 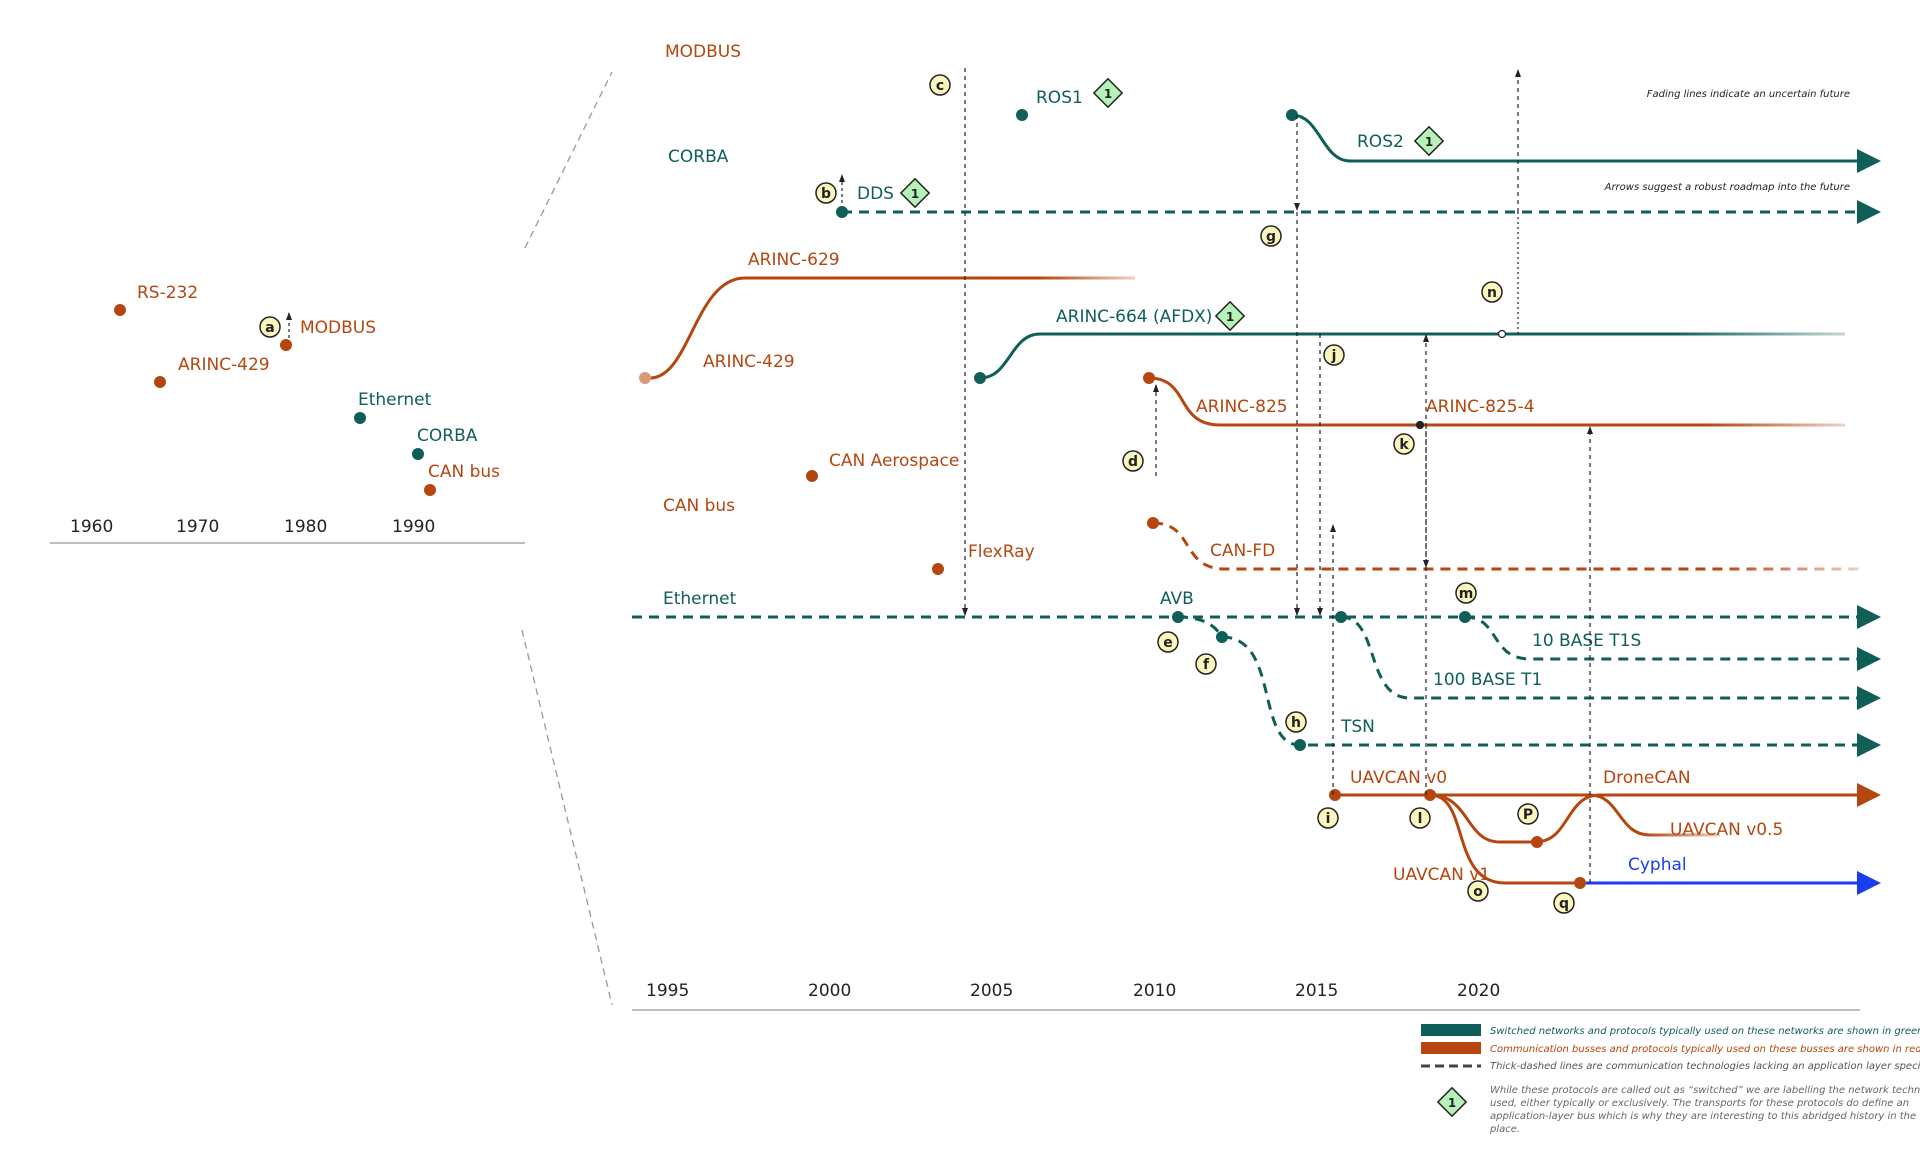 I want to click on year-2020: 2020, so click(x=1478, y=991).